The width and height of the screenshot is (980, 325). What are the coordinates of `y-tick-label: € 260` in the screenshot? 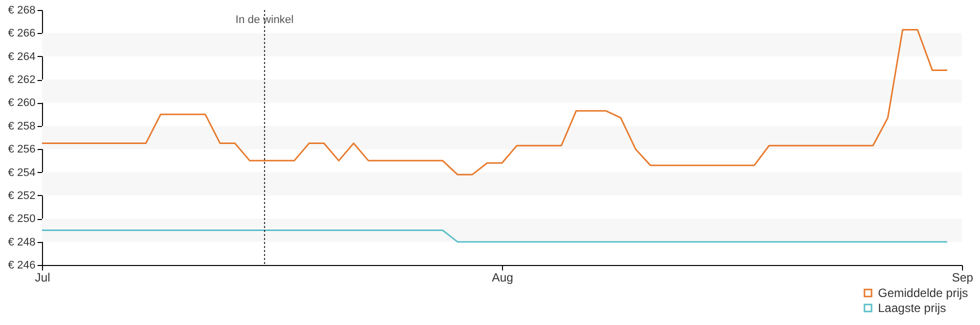 It's located at (22, 103).